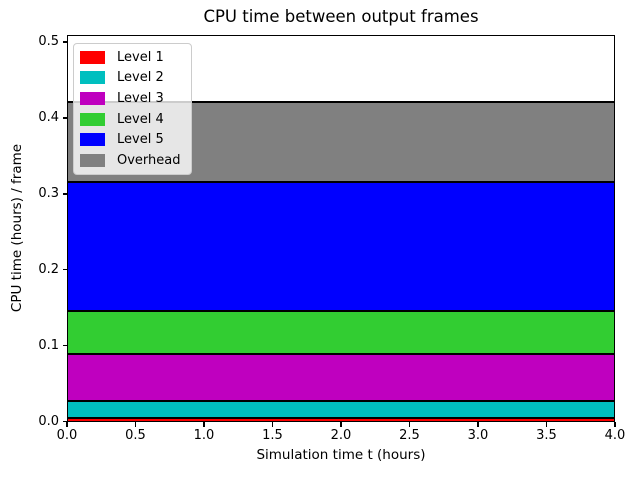  Describe the element at coordinates (140, 140) in the screenshot. I see `legend-label: Level 5` at that location.